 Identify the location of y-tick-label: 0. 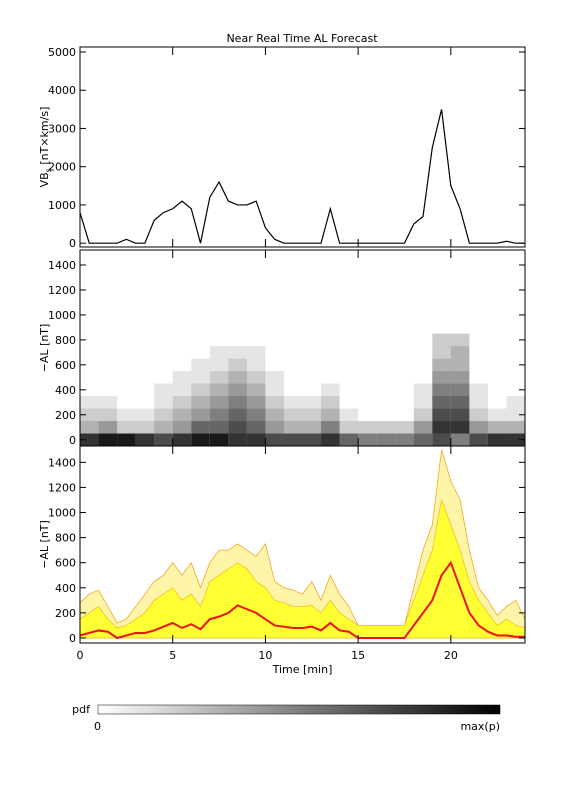
(72, 440).